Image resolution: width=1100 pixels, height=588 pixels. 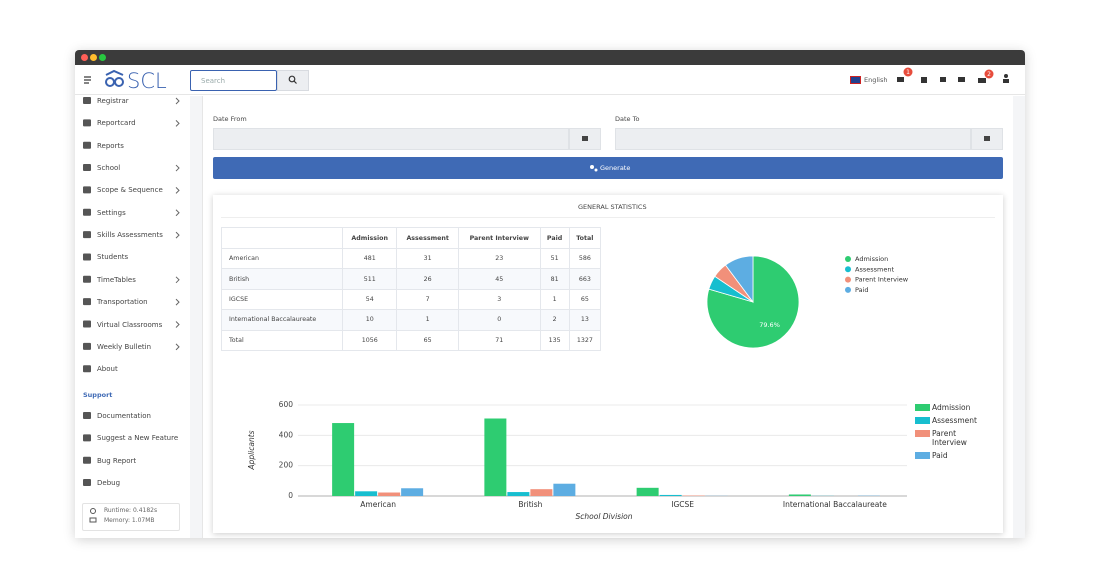 What do you see at coordinates (627, 119) in the screenshot?
I see `date-to-label: Date To` at bounding box center [627, 119].